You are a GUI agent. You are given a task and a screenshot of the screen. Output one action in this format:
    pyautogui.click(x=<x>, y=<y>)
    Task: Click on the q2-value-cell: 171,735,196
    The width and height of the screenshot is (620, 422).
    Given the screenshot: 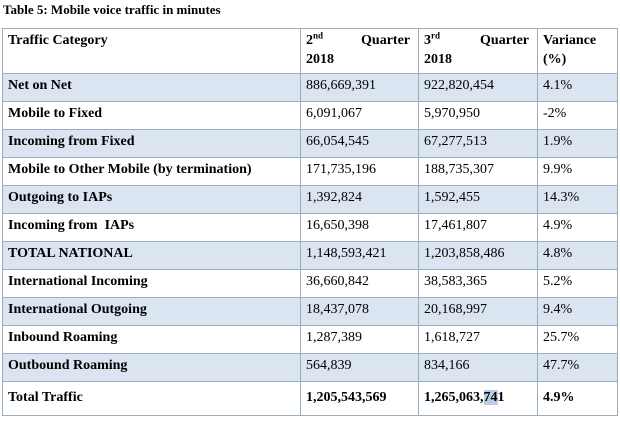 What is the action you would take?
    pyautogui.click(x=359, y=171)
    